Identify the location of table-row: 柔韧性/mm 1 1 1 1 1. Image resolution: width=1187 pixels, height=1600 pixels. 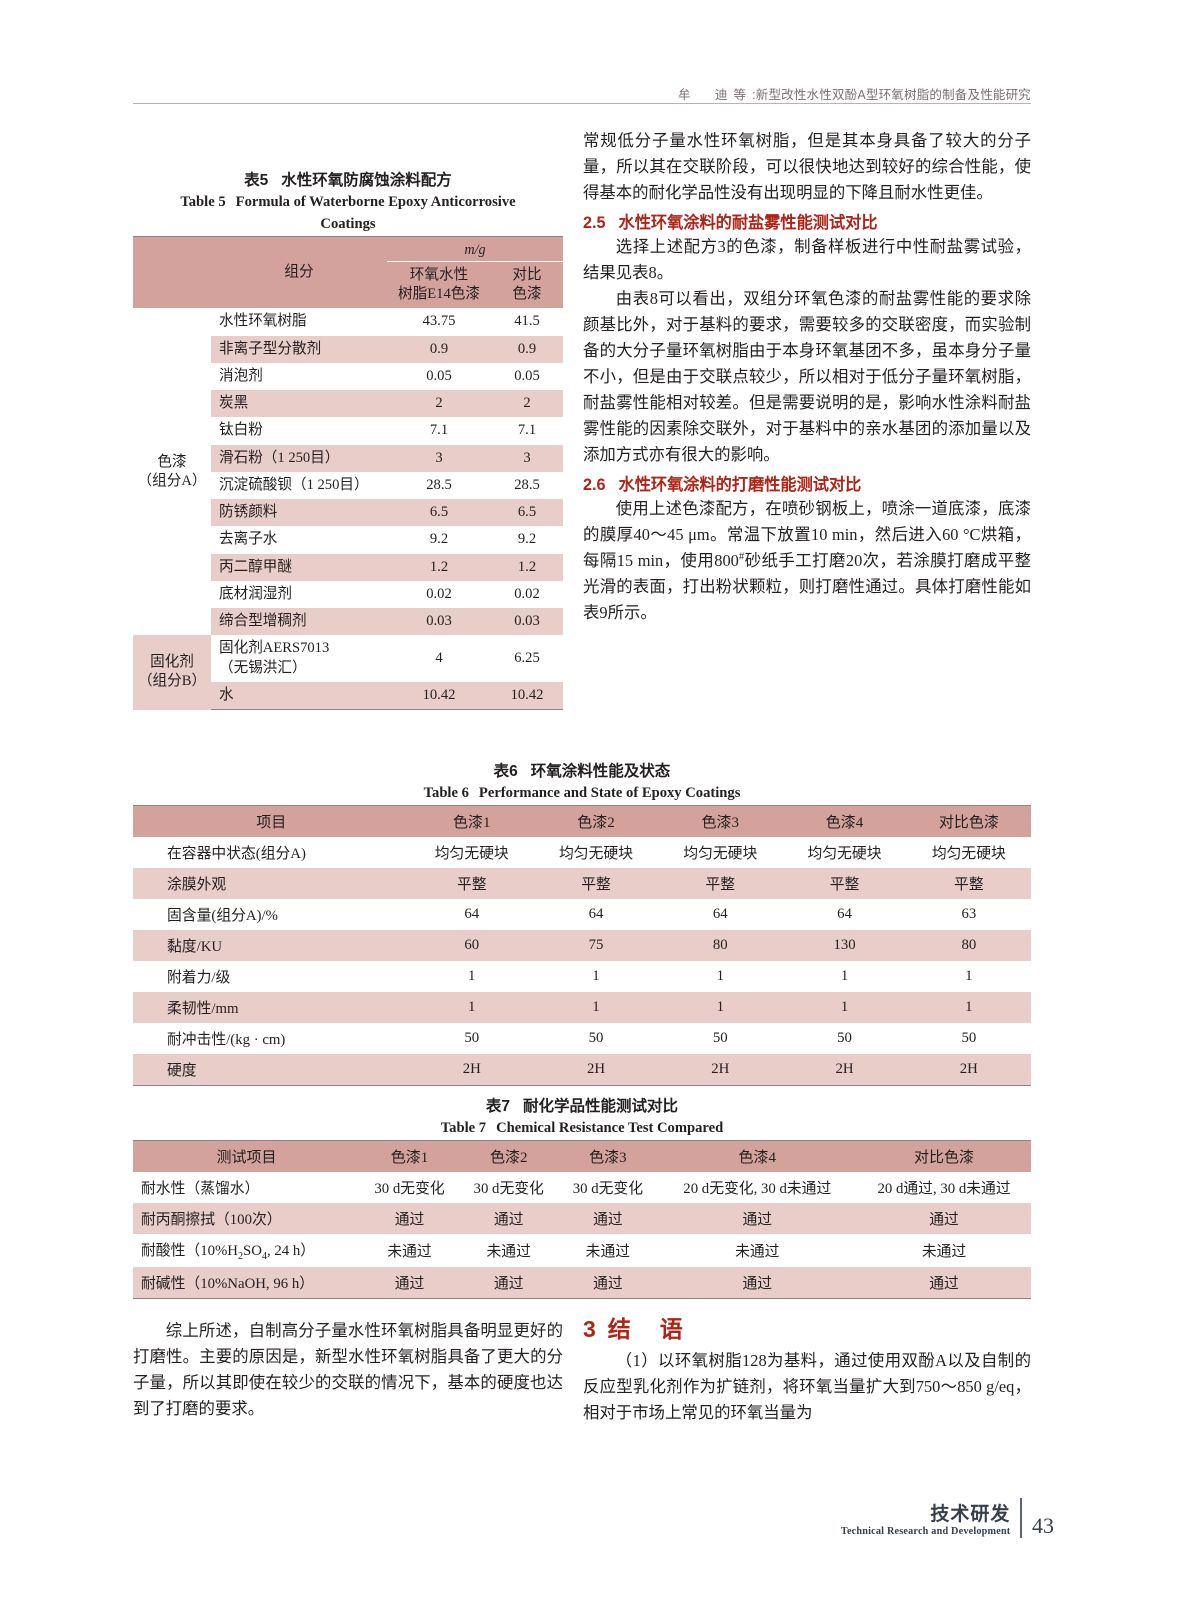
(582, 1008).